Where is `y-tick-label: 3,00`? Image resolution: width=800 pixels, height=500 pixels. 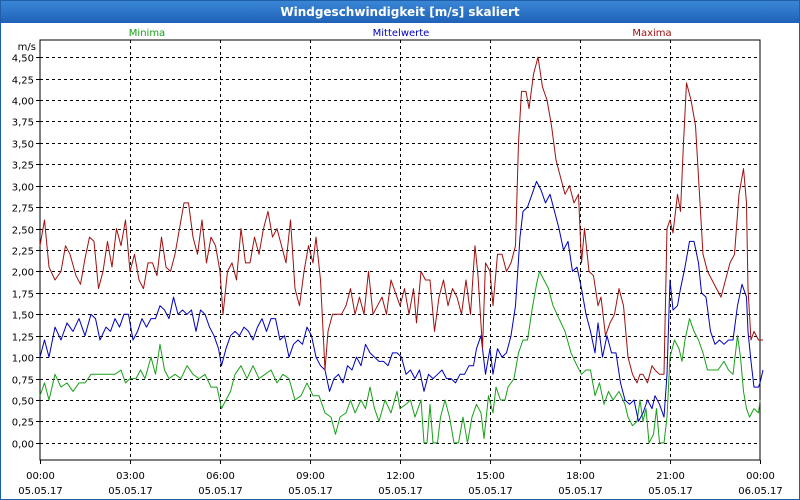
y-tick-label: 3,00 is located at coordinates (23, 188).